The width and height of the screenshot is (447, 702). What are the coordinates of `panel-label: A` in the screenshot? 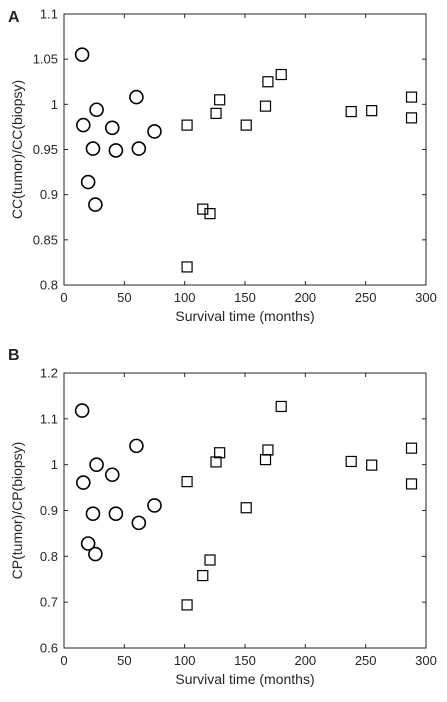 It's located at (14, 17).